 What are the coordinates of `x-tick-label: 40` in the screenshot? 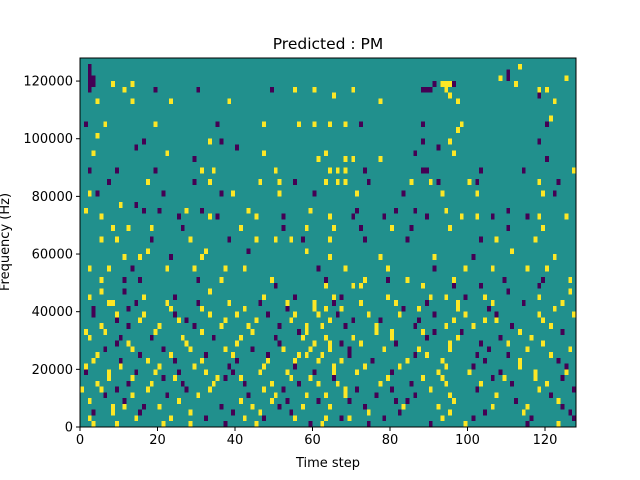 It's located at (235, 440).